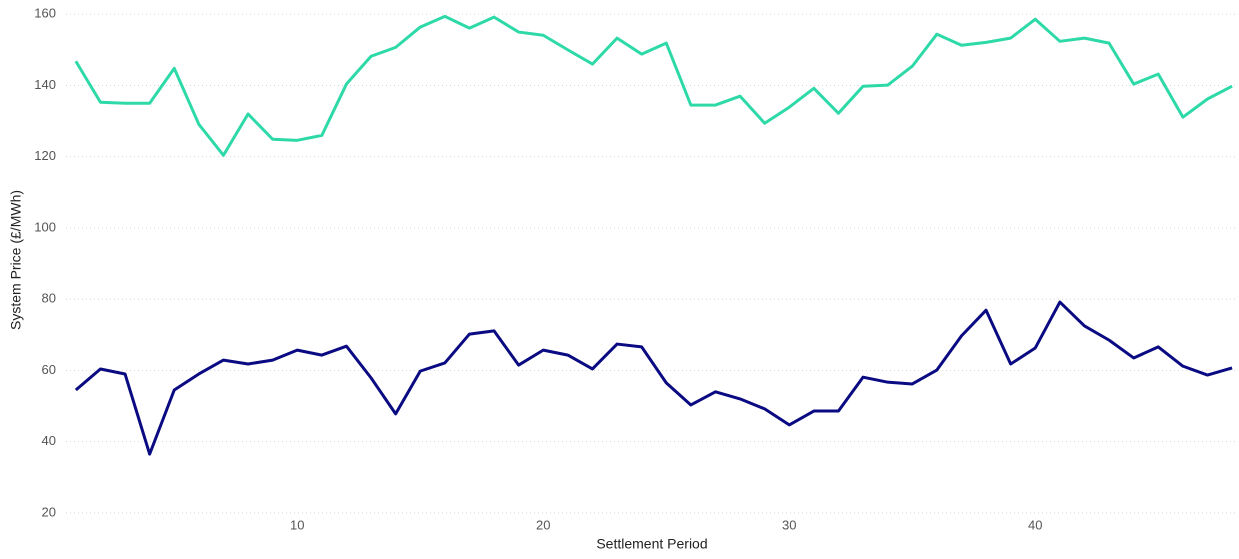 This screenshot has height=559, width=1239. Describe the element at coordinates (49, 440) in the screenshot. I see `y-tick-label: 40` at that location.